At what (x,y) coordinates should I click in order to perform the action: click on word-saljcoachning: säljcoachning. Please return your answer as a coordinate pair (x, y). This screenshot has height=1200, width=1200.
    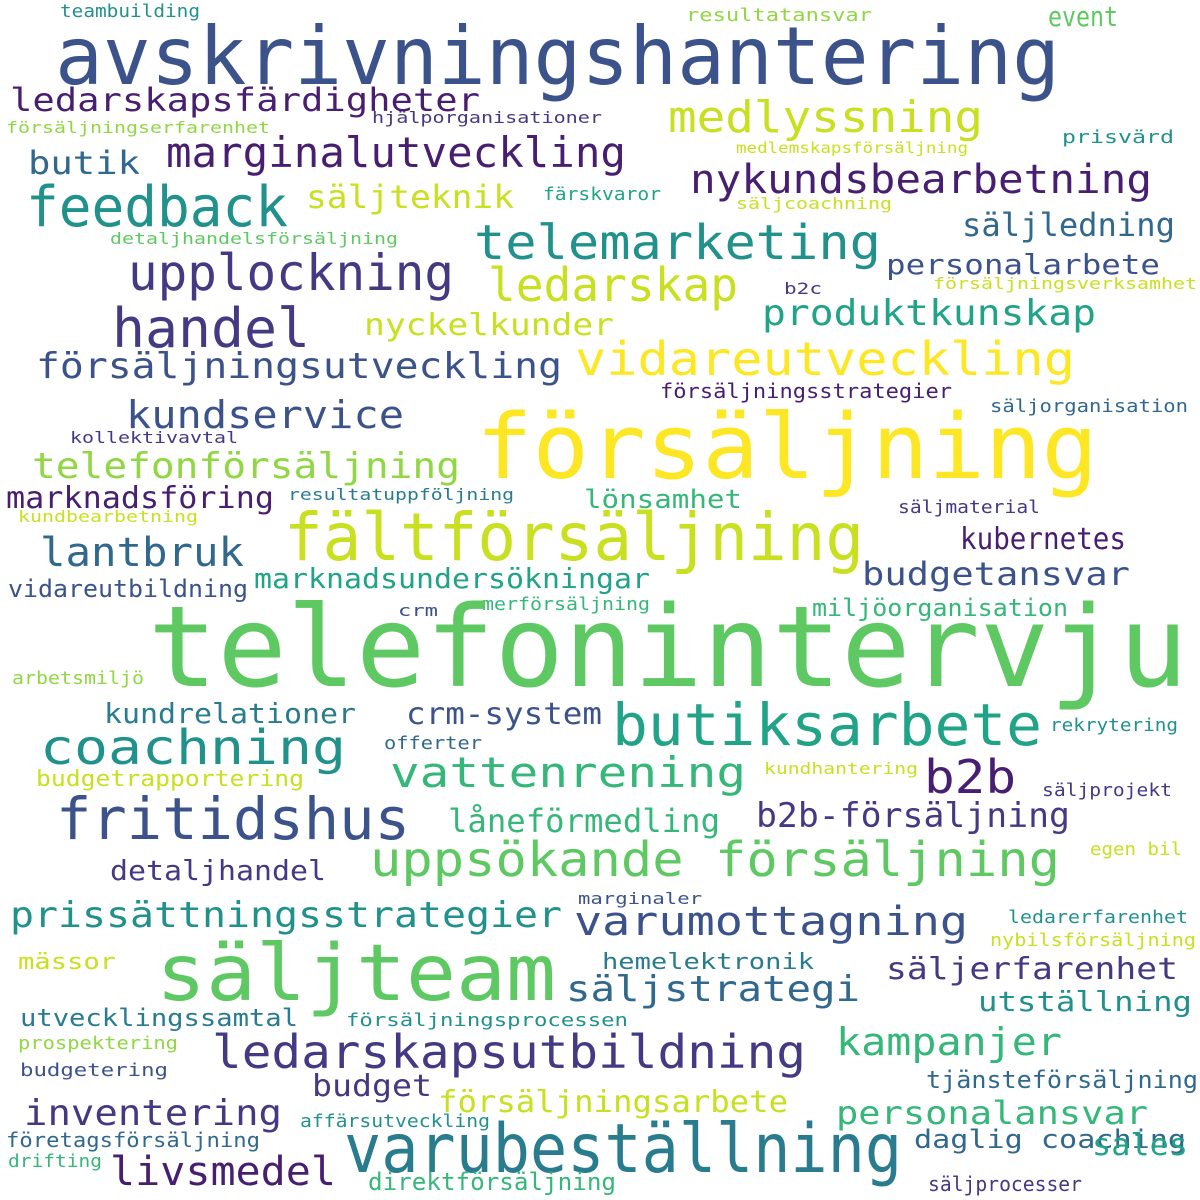
    Looking at the image, I should click on (814, 203).